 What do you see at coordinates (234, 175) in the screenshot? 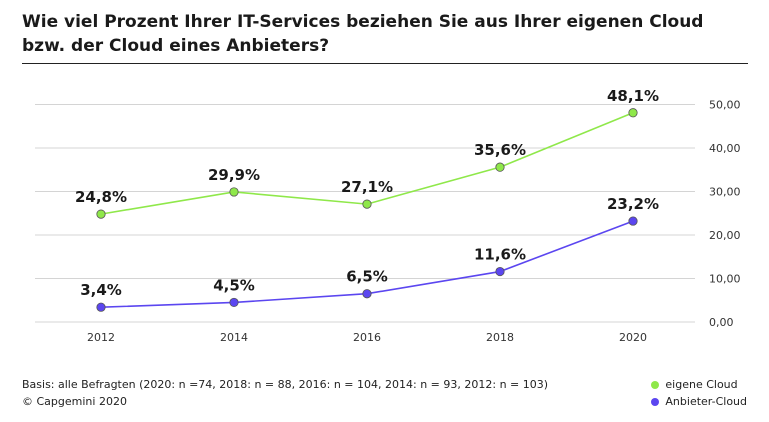
I see `data-label: 29,9%` at bounding box center [234, 175].